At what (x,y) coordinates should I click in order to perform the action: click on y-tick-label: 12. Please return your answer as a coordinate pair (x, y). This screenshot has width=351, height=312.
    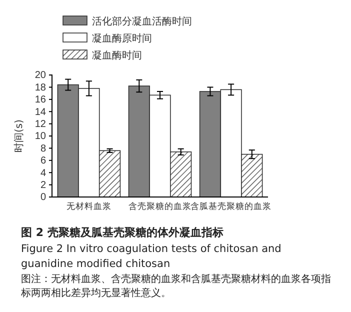
    Looking at the image, I should click on (40, 124).